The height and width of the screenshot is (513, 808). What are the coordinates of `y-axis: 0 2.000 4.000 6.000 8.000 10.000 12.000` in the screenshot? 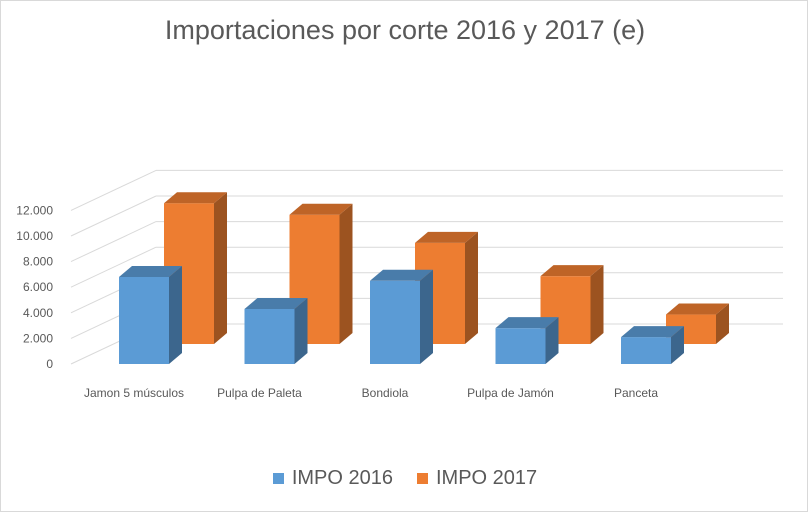 It's located at (34, 287).